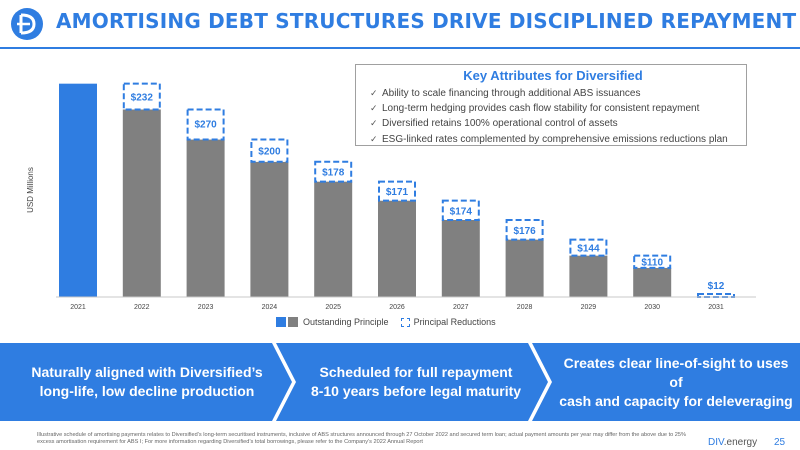 The width and height of the screenshot is (800, 450). I want to click on bar-outstanding-2029, so click(588, 276).